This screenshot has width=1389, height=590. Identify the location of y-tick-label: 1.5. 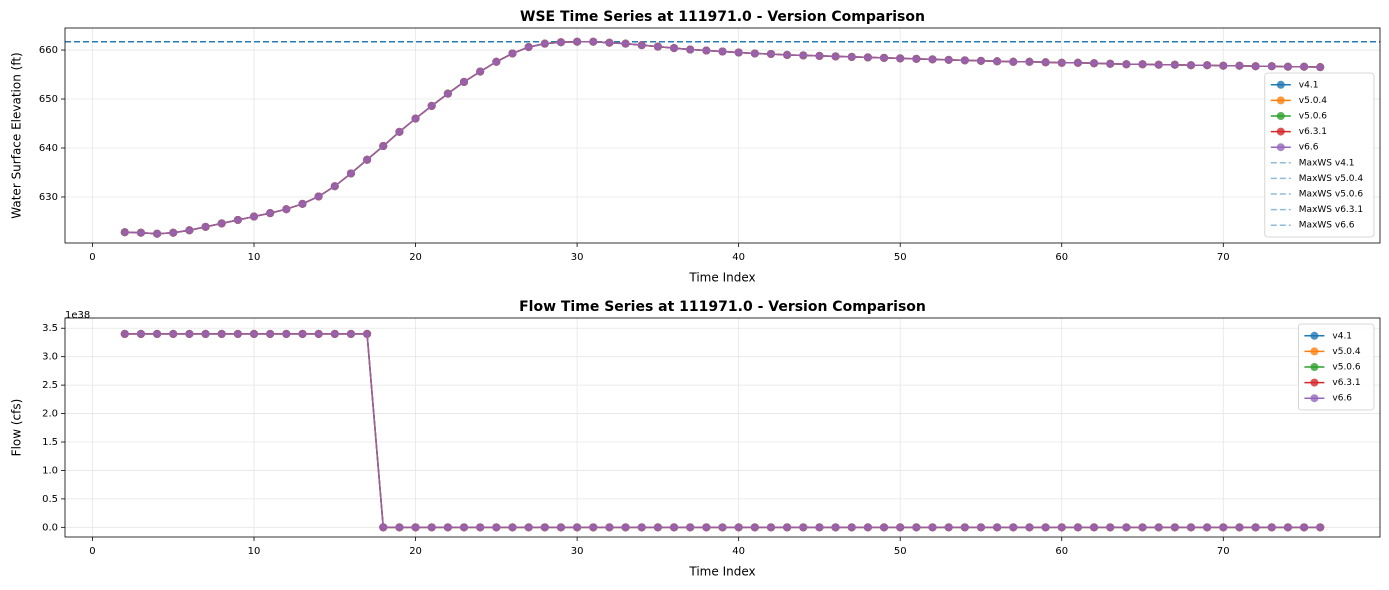
(50, 442).